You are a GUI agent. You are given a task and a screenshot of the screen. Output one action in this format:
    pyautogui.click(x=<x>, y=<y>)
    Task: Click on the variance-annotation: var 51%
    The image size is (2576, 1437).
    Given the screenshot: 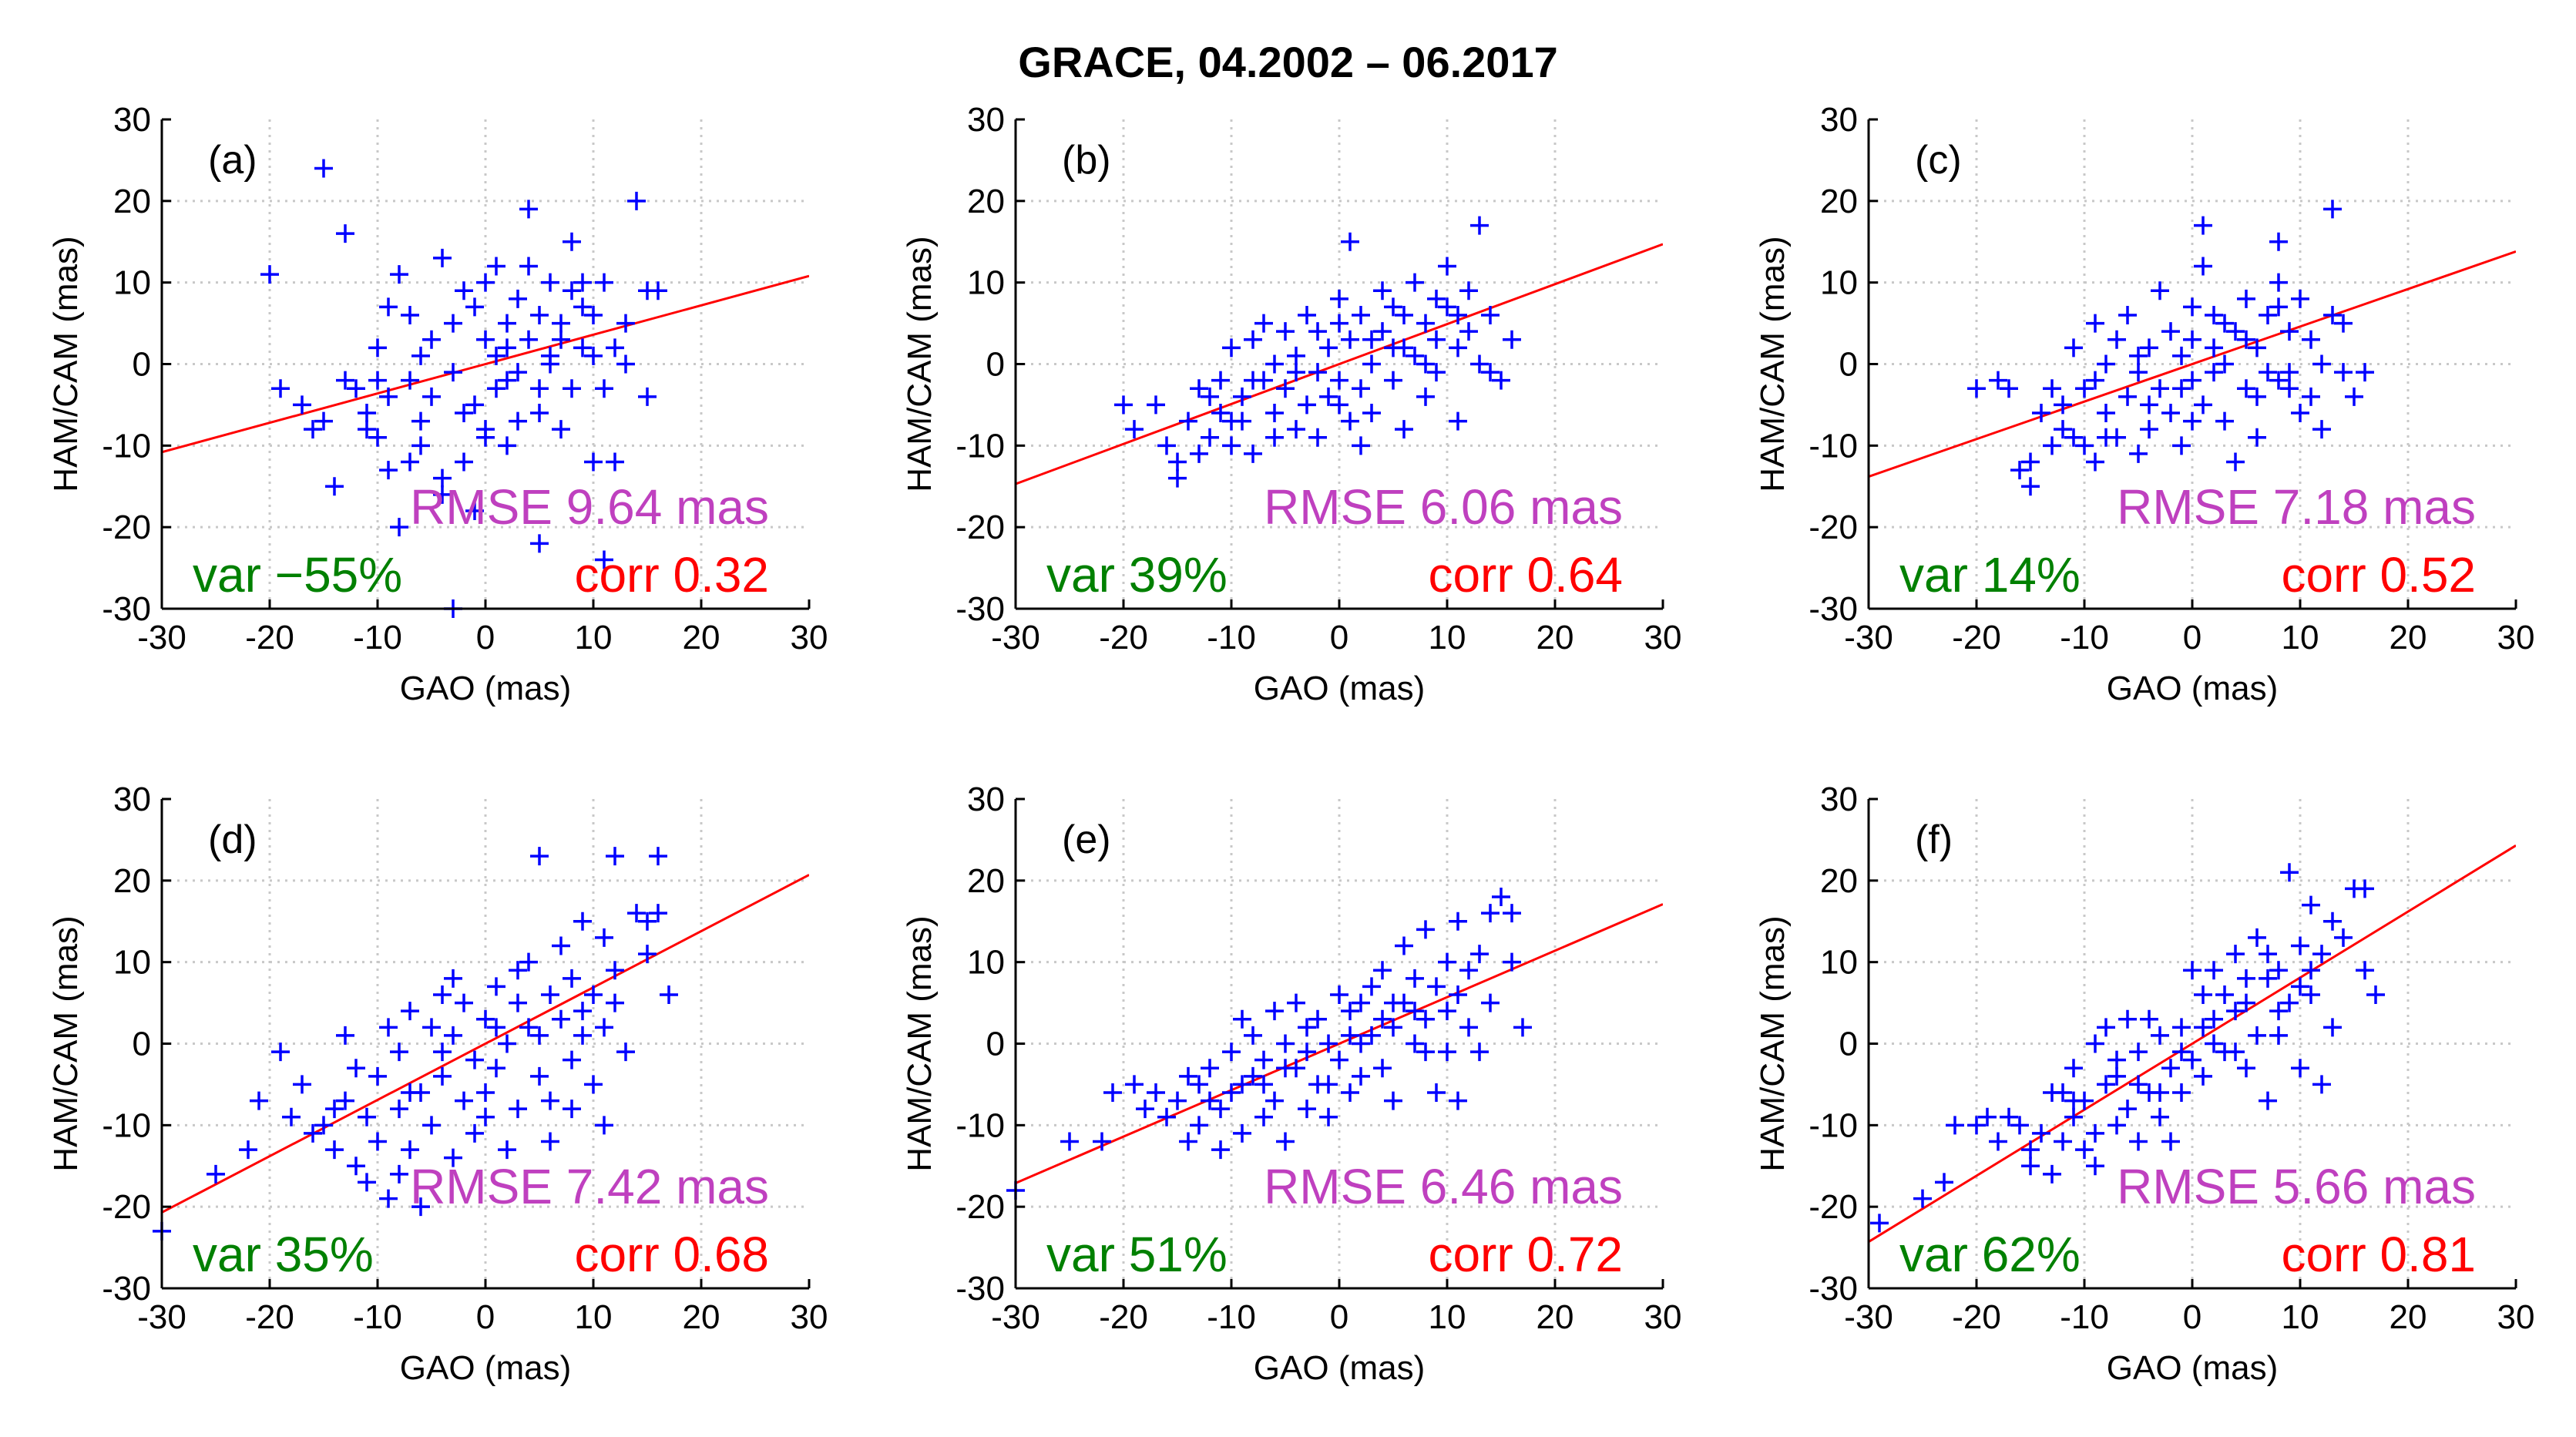 What is the action you would take?
    pyautogui.click(x=1137, y=1254)
    